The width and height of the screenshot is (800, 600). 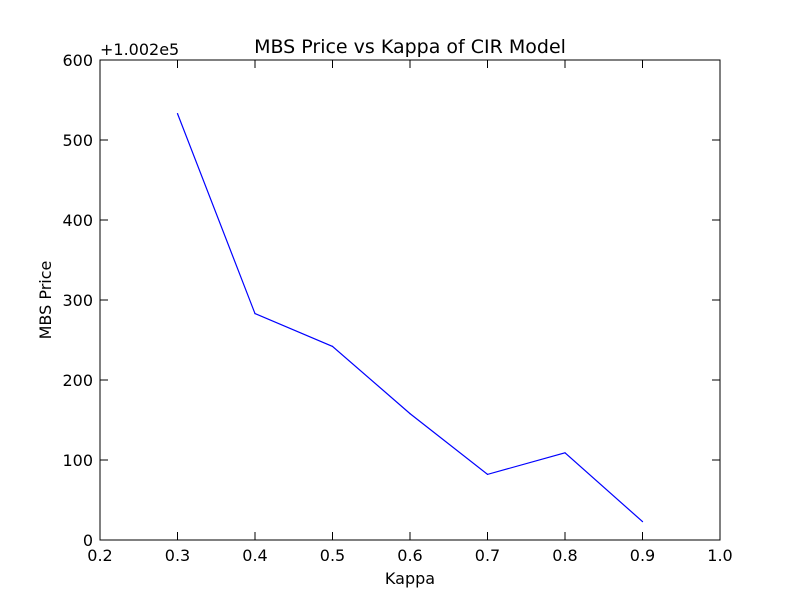 What do you see at coordinates (77, 60) in the screenshot?
I see `y-tick-label: 600` at bounding box center [77, 60].